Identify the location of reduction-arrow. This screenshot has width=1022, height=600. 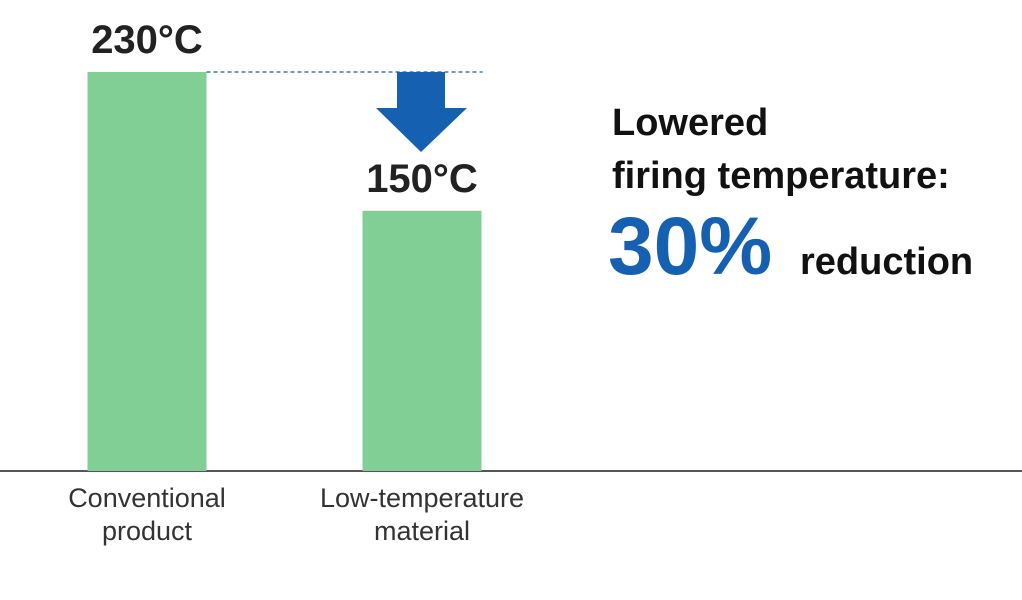
(421, 112).